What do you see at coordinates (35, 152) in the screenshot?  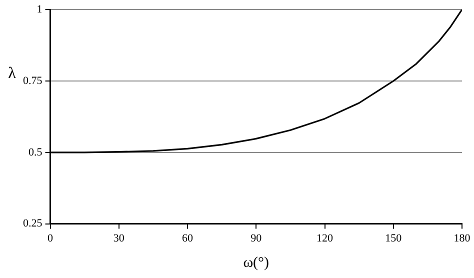 I see `y-tick-label: 0.5` at bounding box center [35, 152].